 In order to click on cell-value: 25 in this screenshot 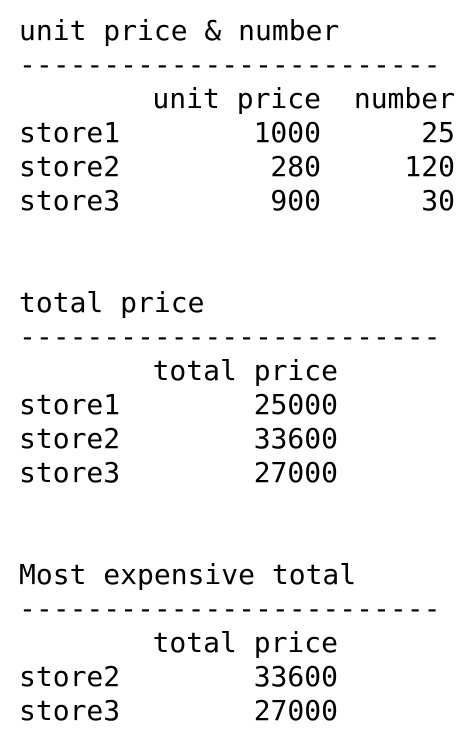, I will do `click(438, 132)`.